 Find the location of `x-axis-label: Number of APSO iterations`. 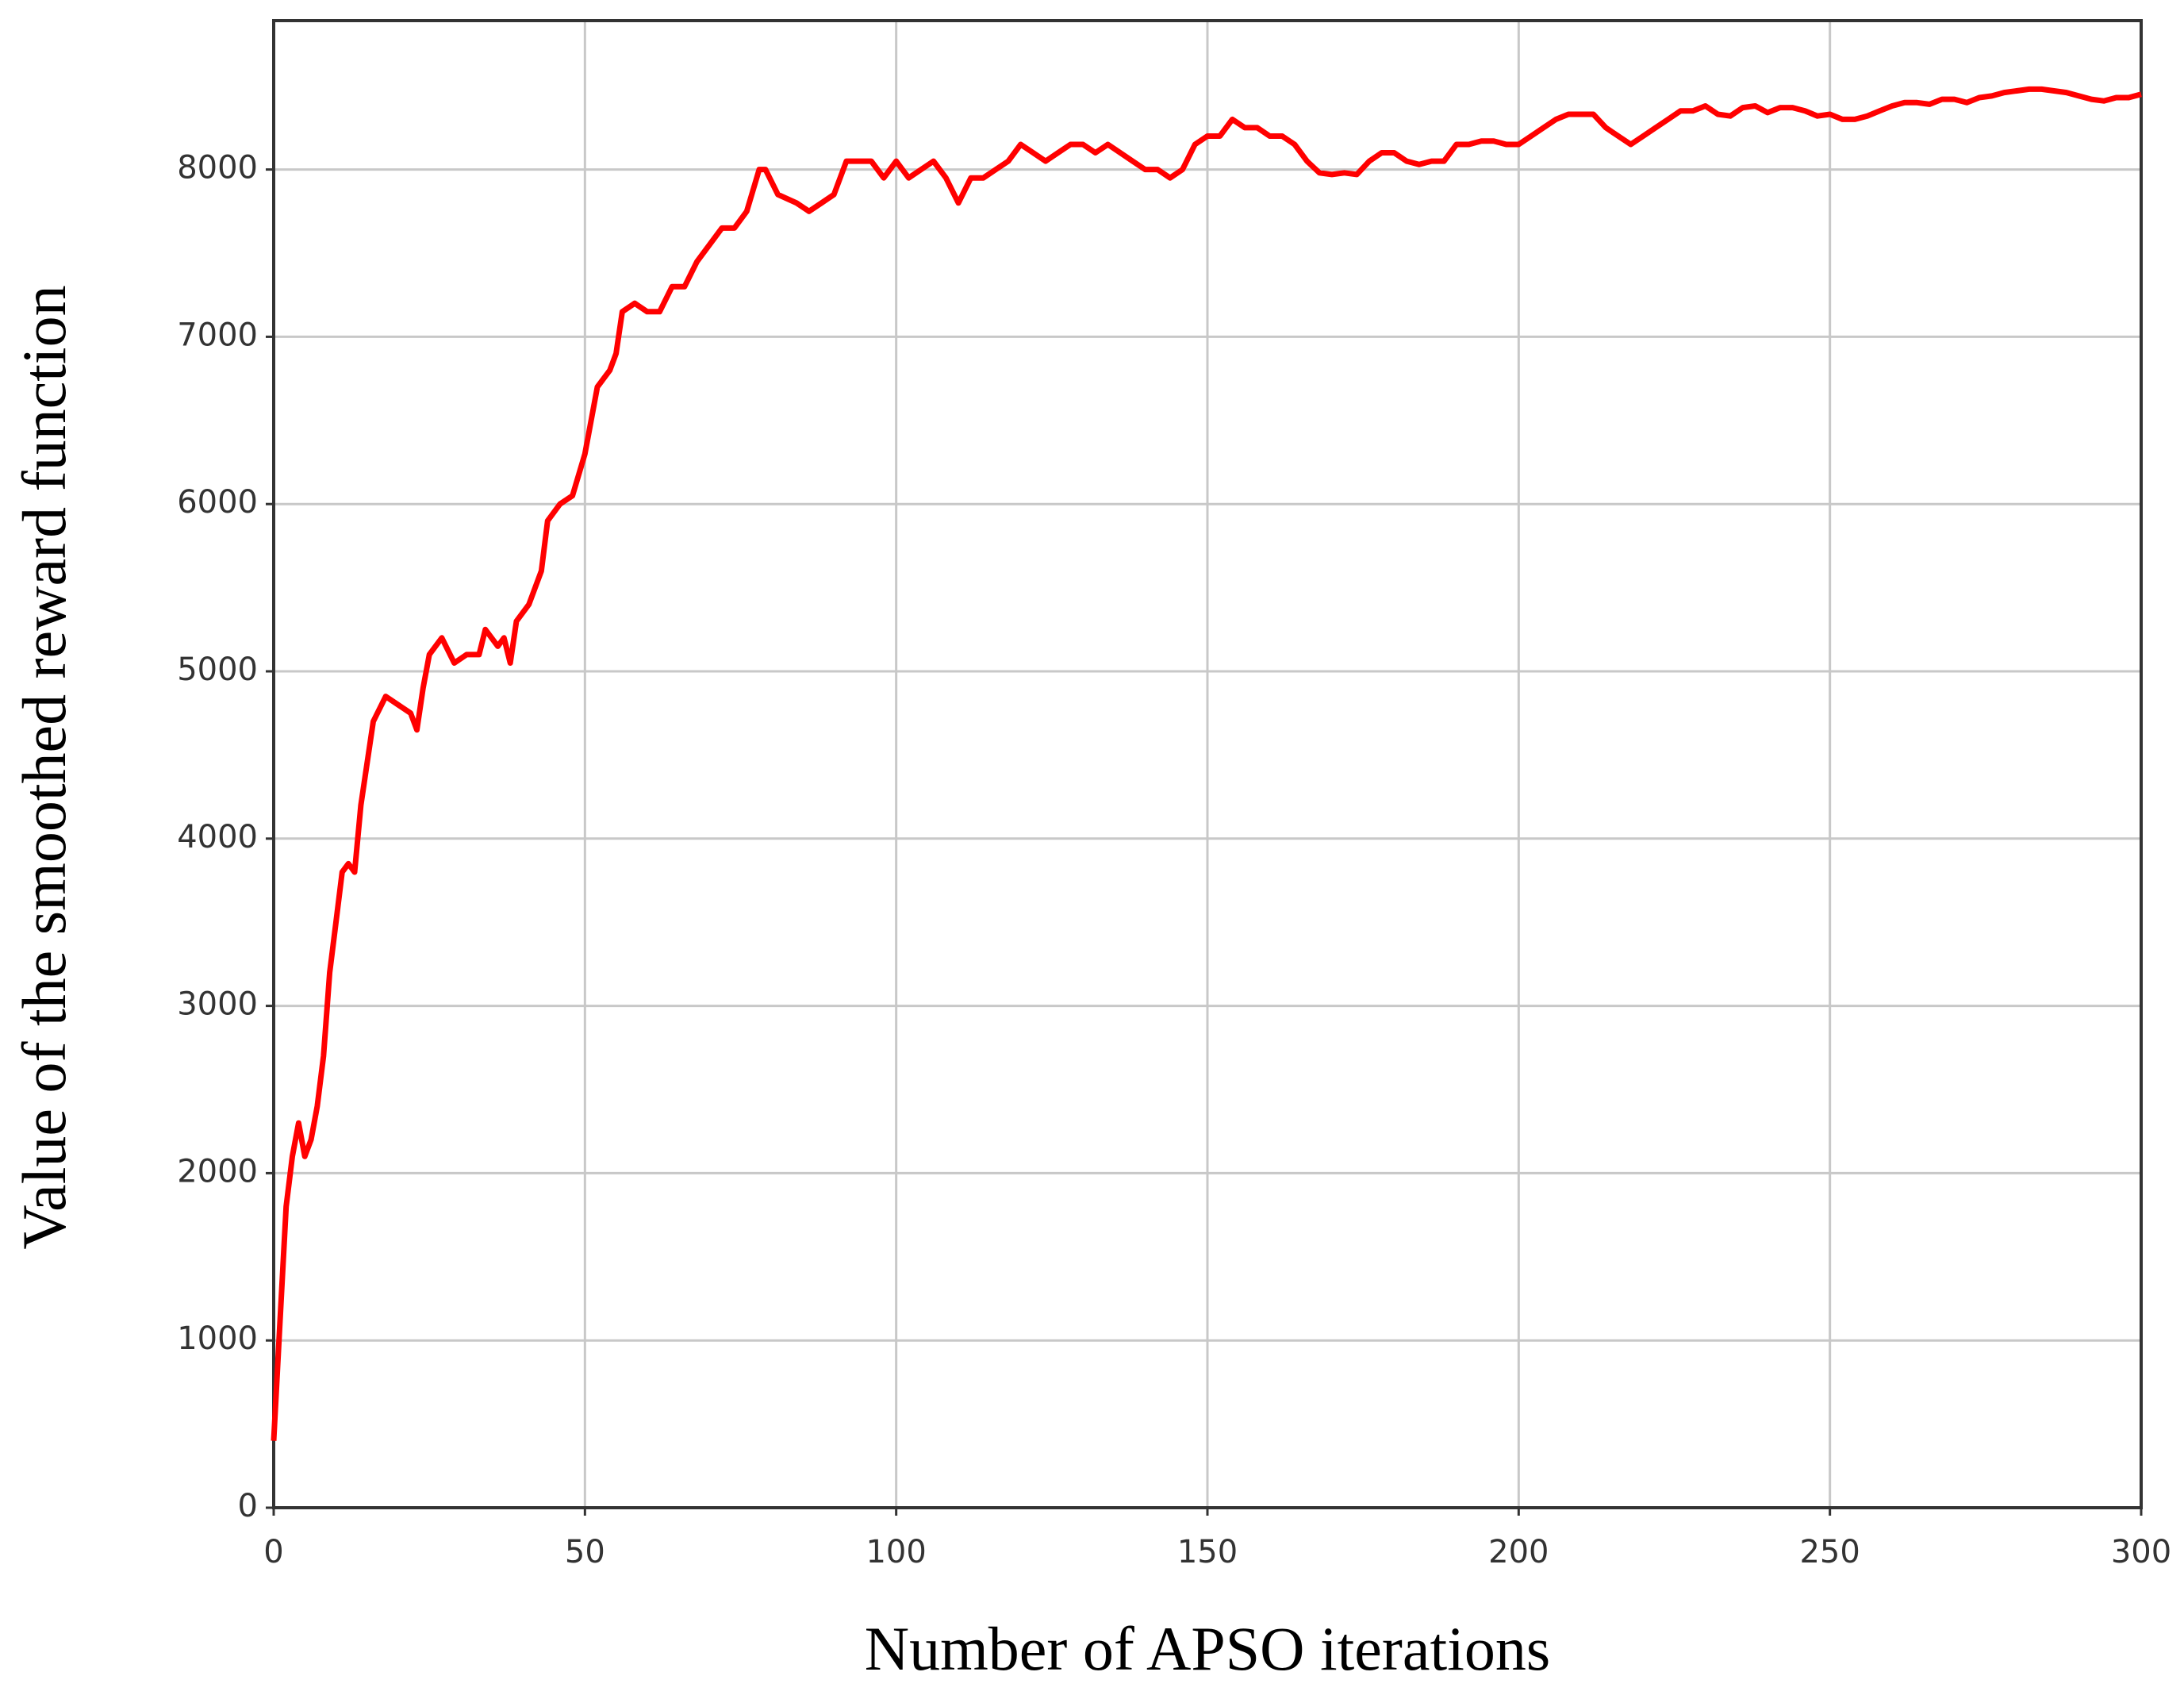

x-axis-label: Number of APSO iterations is located at coordinates (1207, 1649).